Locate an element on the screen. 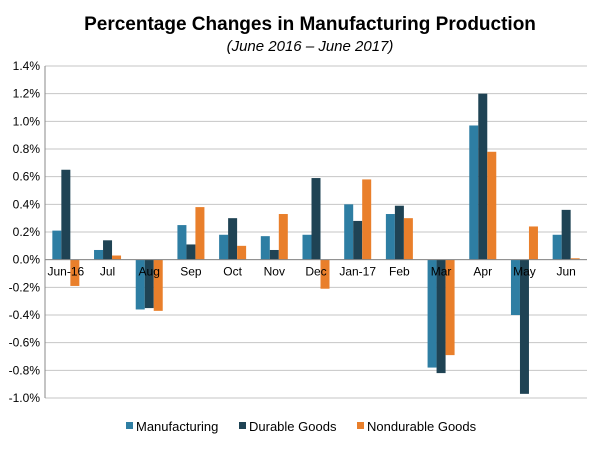  x-category-label: Nov is located at coordinates (274, 272).